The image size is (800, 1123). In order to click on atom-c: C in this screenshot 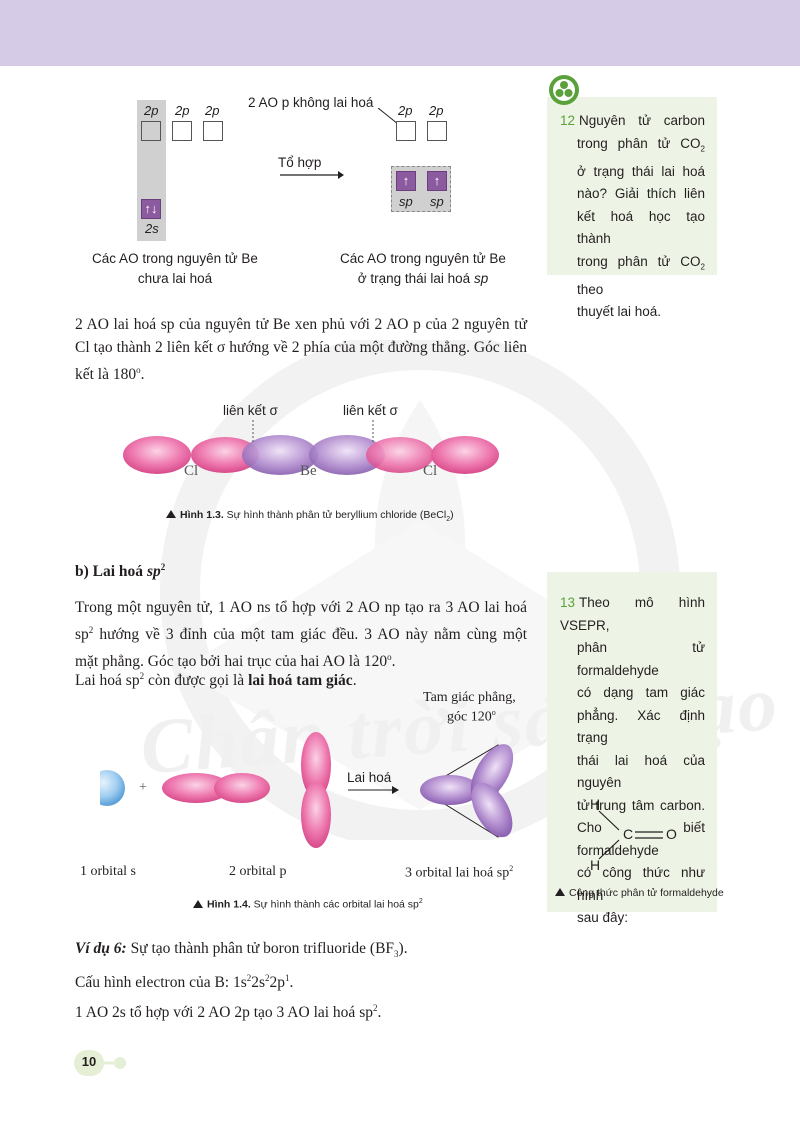, I will do `click(628, 834)`.